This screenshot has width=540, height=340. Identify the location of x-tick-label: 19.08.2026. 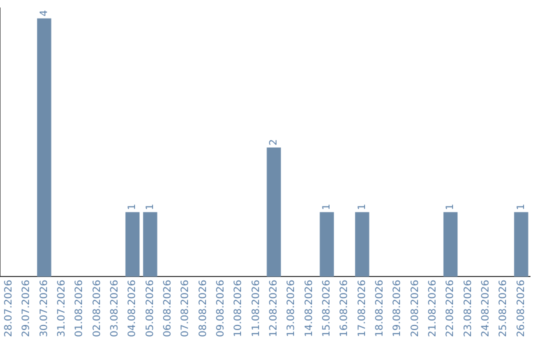
(398, 309).